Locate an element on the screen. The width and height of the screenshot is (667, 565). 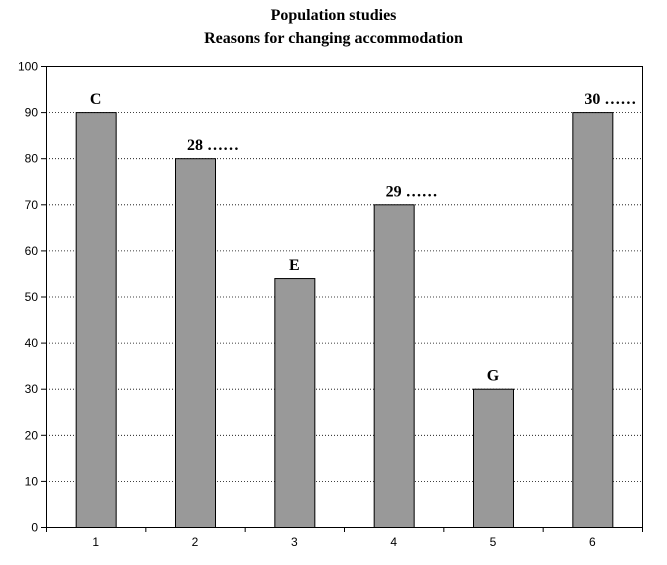
chart-title: Population studies is located at coordinates (333, 15).